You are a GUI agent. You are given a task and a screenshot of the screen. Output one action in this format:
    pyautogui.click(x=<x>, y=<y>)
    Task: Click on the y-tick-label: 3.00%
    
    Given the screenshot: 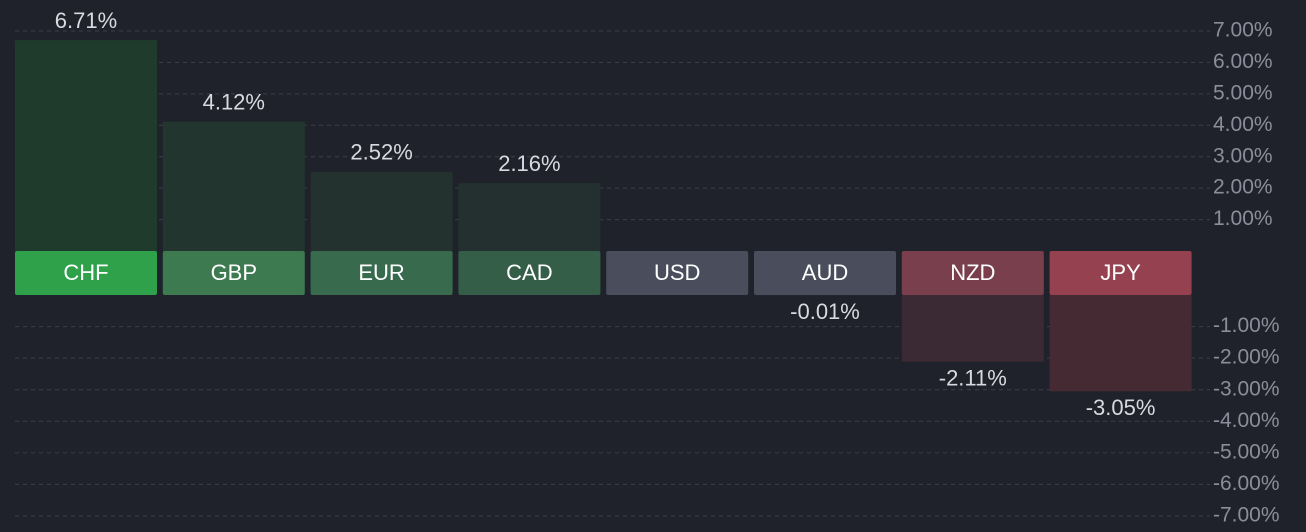 What is the action you would take?
    pyautogui.click(x=1243, y=155)
    